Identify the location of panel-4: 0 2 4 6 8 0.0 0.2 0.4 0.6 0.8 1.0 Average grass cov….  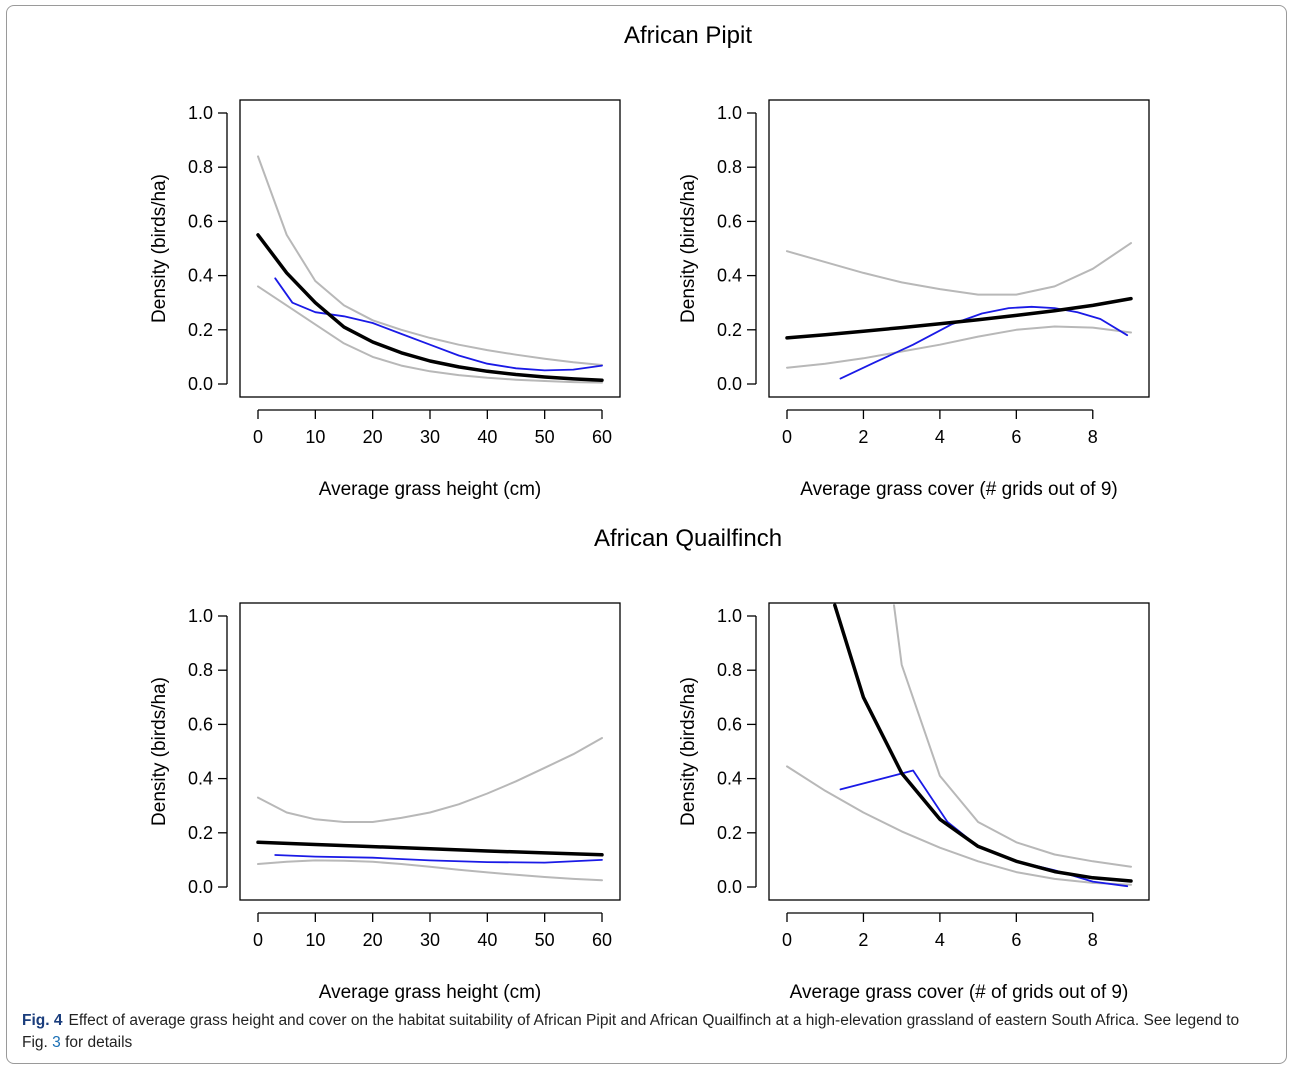
(914, 802).